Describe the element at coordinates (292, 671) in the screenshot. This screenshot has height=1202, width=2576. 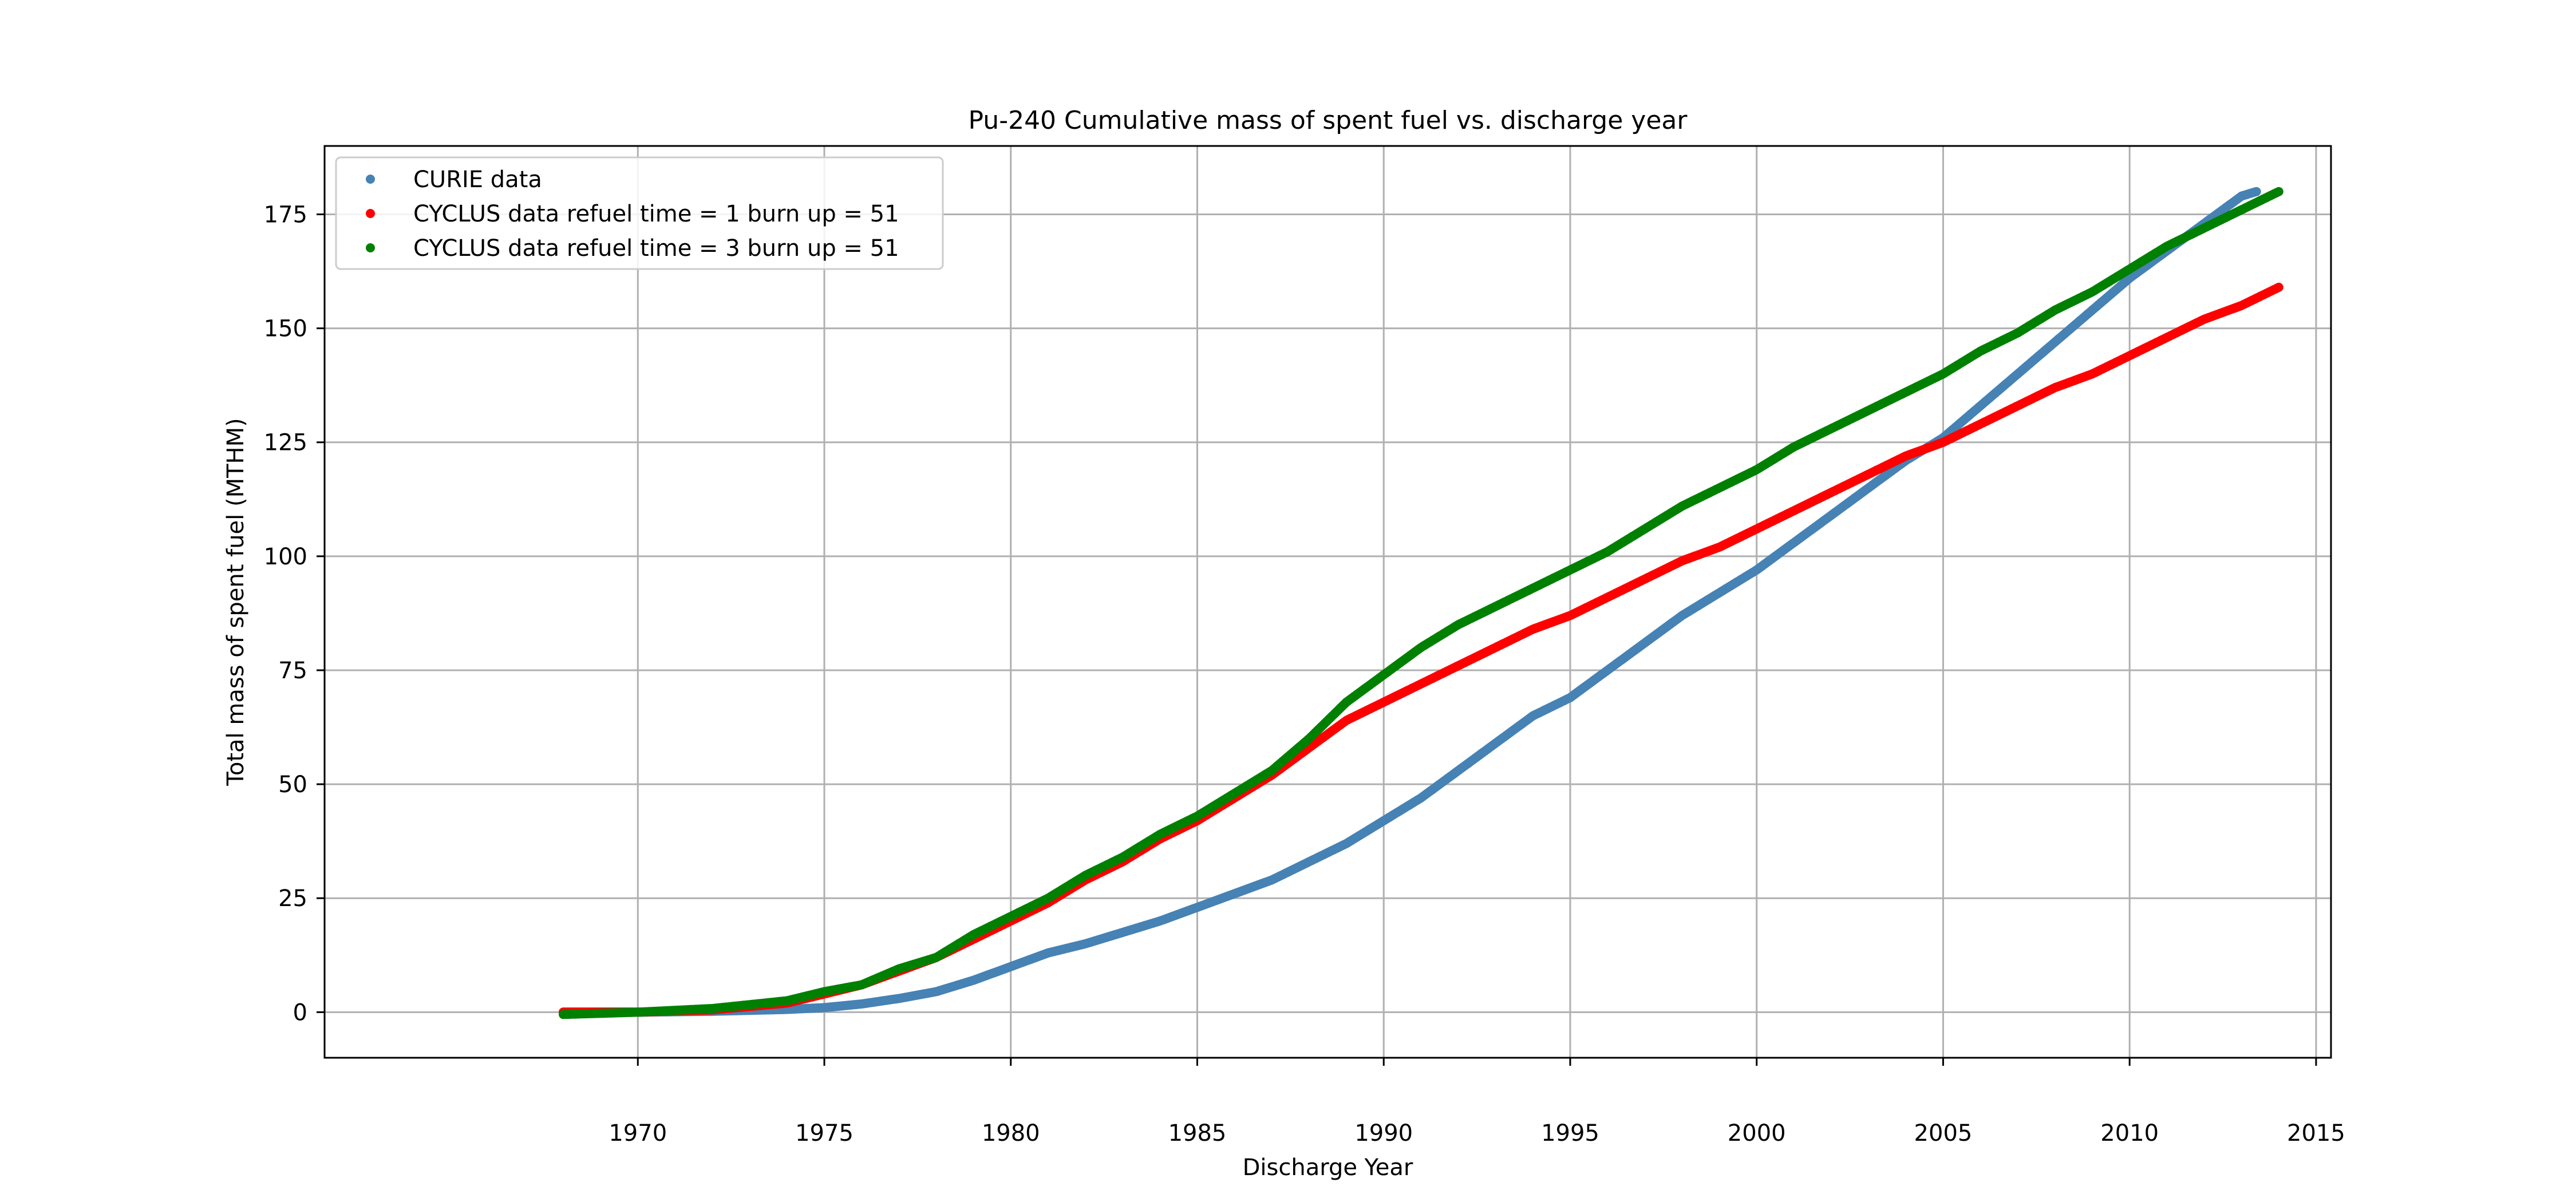
I see `y-tick-label: 75` at that location.